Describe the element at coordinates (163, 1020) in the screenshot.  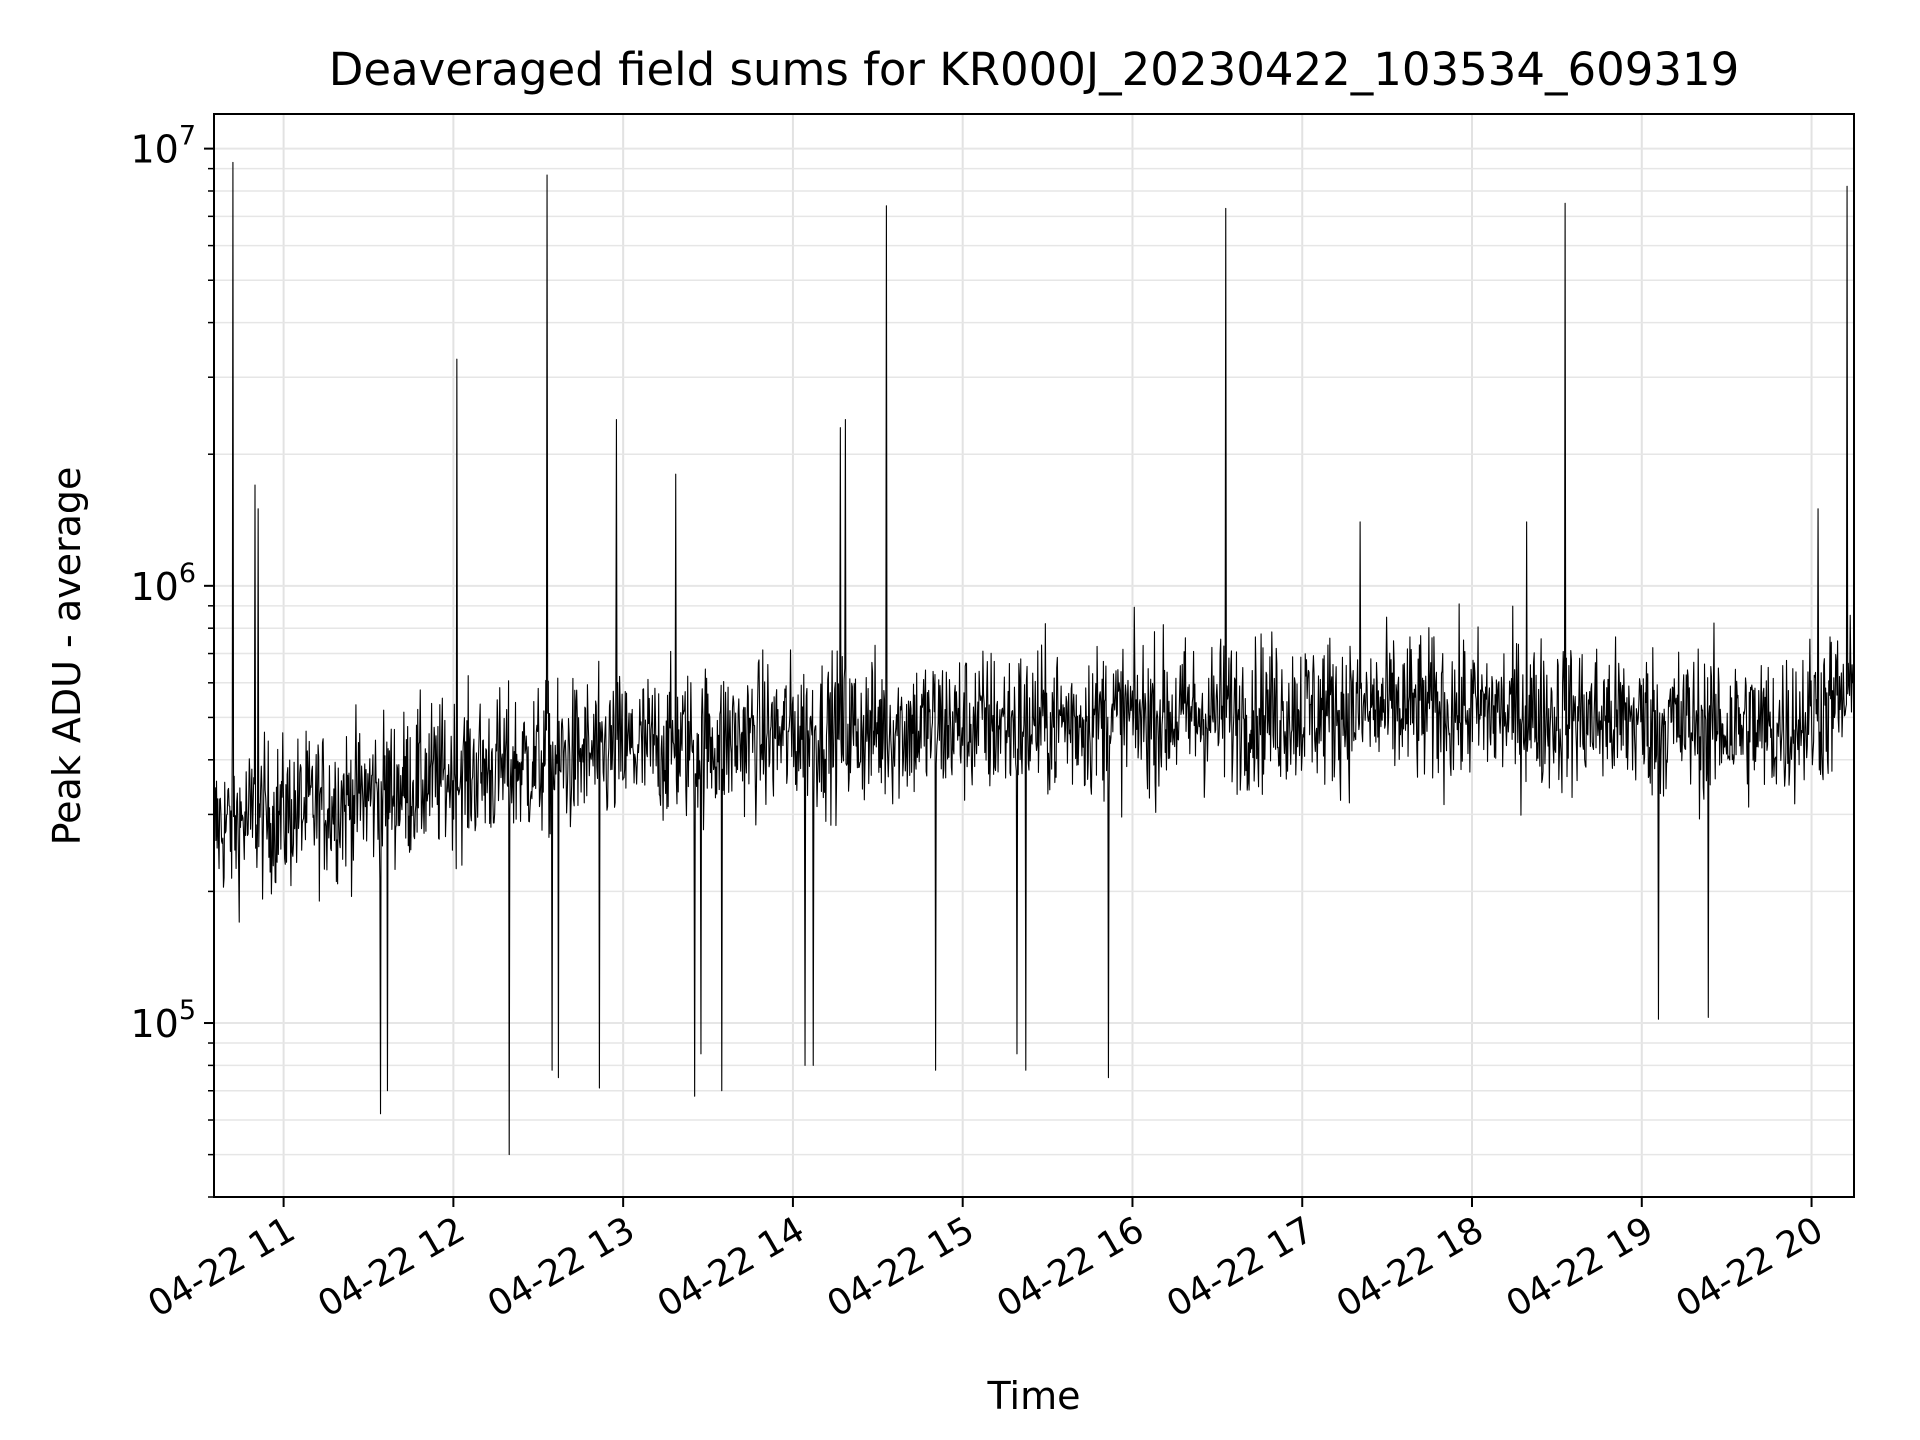
I see `y-tick-label: 10⁵` at that location.